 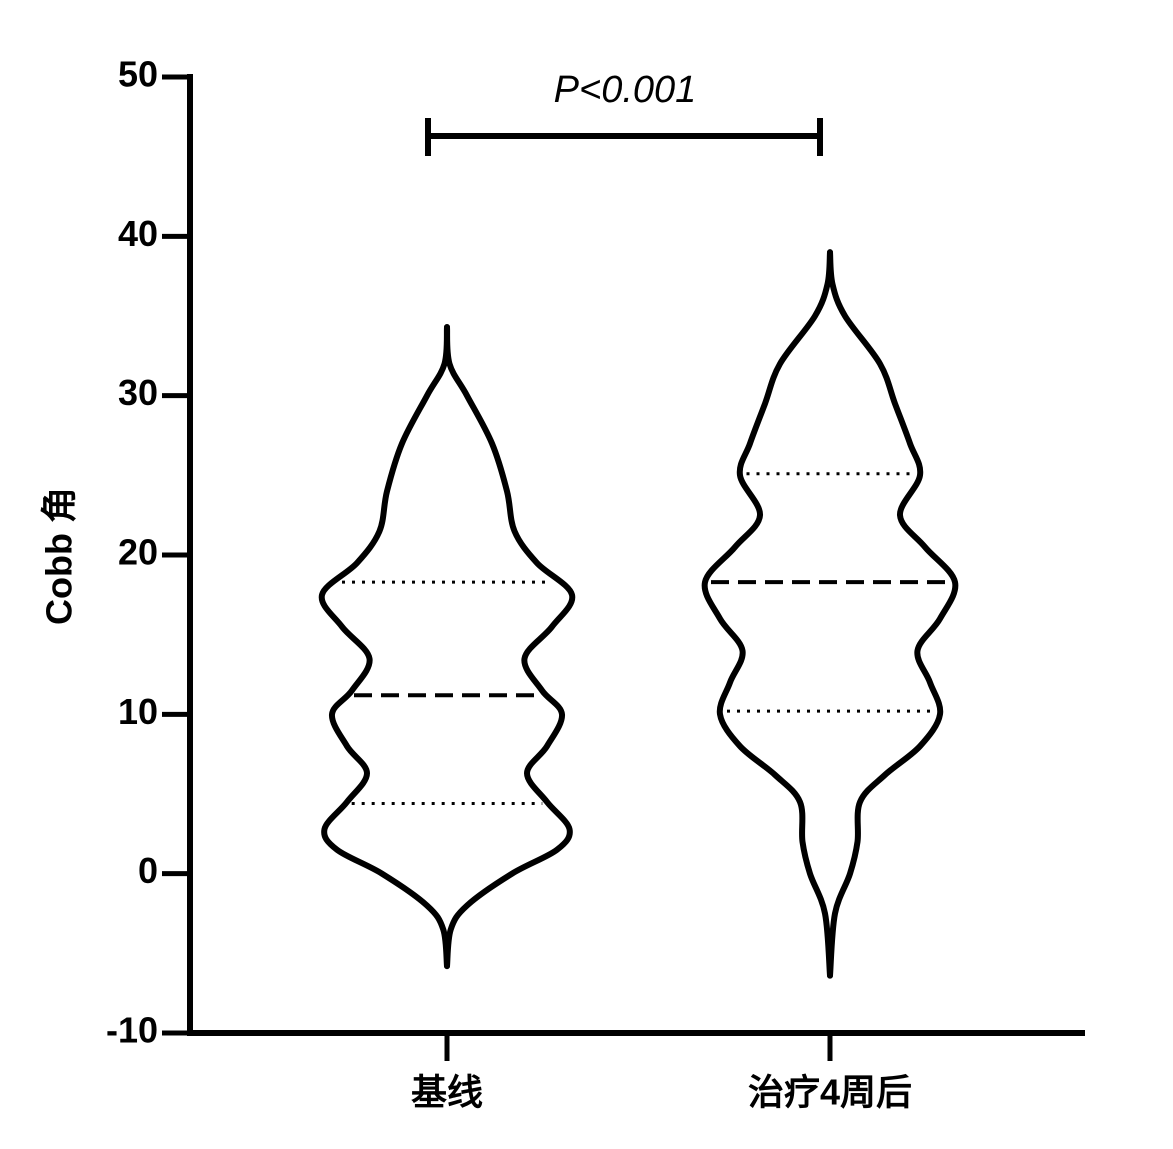 I want to click on significance-label: P<0.001, so click(x=625, y=90).